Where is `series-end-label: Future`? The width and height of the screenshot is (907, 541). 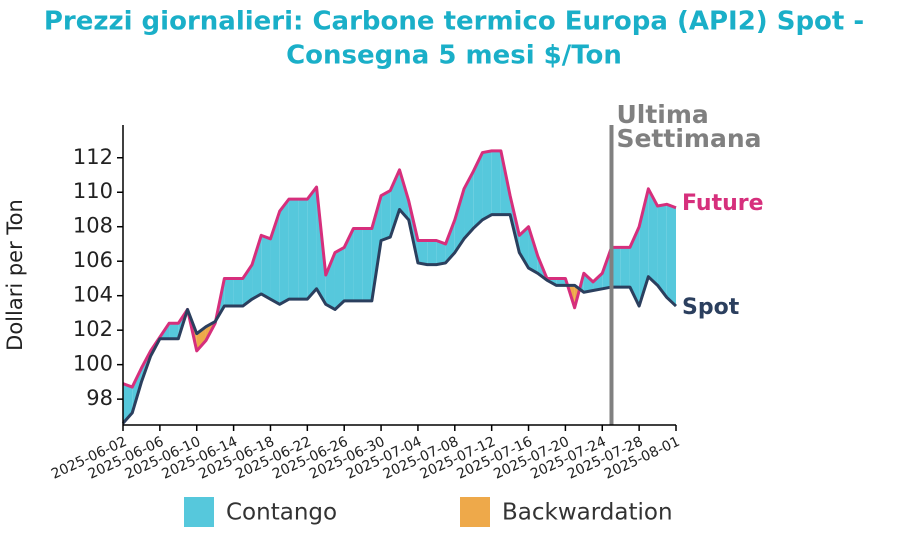 series-end-label: Future is located at coordinates (723, 203).